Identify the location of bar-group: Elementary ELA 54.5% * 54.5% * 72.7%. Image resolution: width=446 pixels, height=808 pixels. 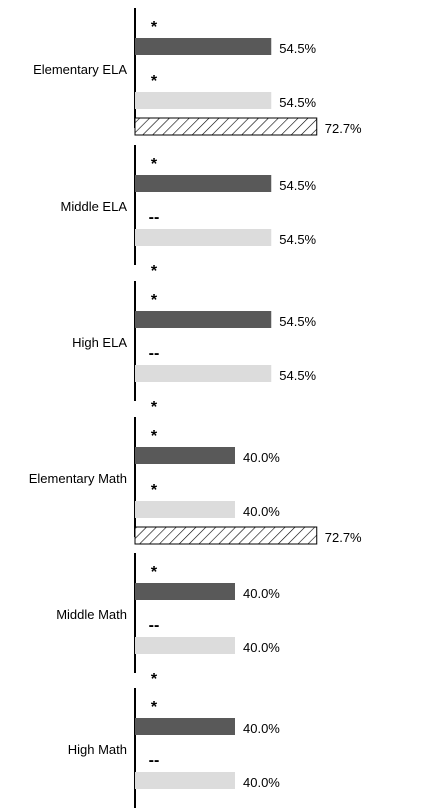
(197, 72).